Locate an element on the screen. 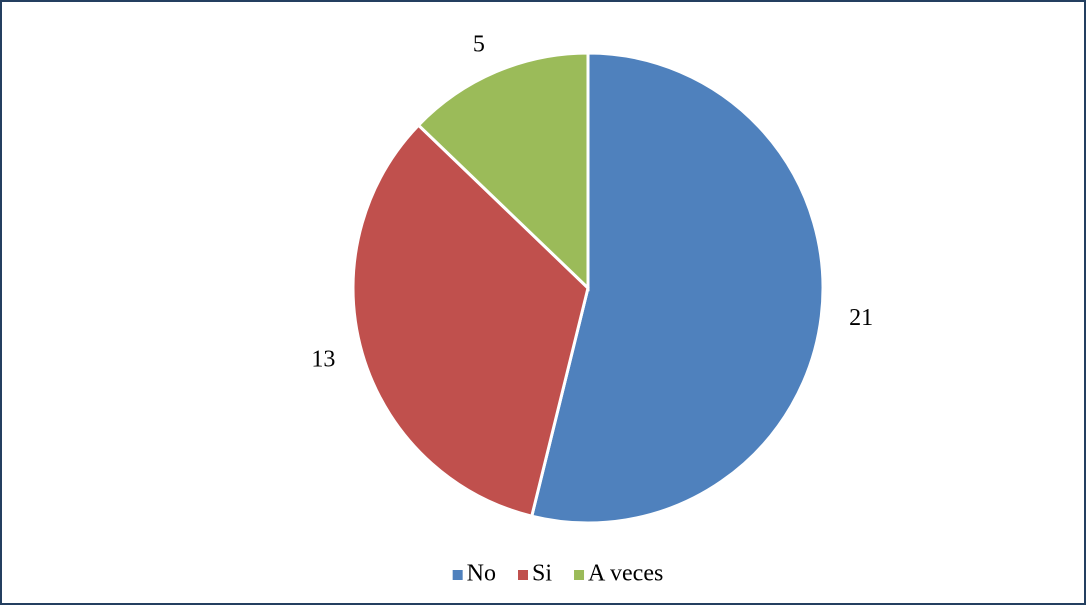  data-label: 21 is located at coordinates (861, 318).